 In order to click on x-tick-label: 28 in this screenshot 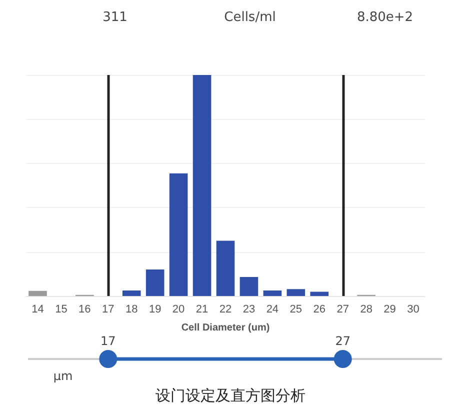, I will do `click(366, 310)`.